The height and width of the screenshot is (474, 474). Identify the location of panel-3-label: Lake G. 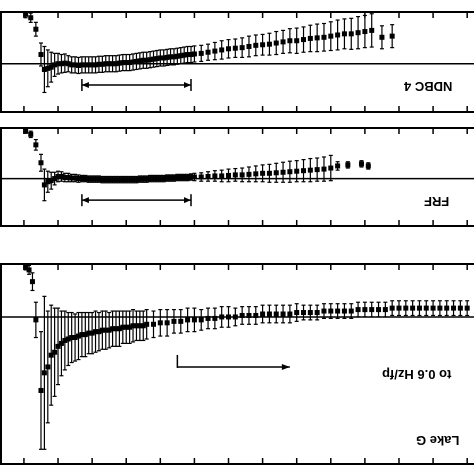
(437, 440).